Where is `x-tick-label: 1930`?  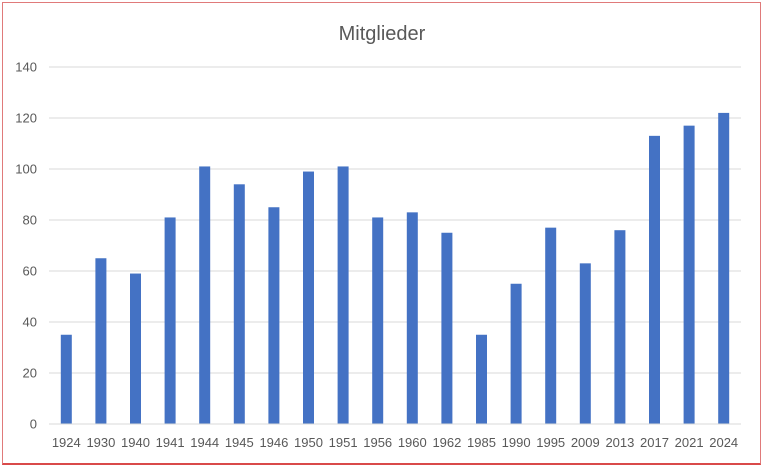
x-tick-label: 1930 is located at coordinates (100, 442).